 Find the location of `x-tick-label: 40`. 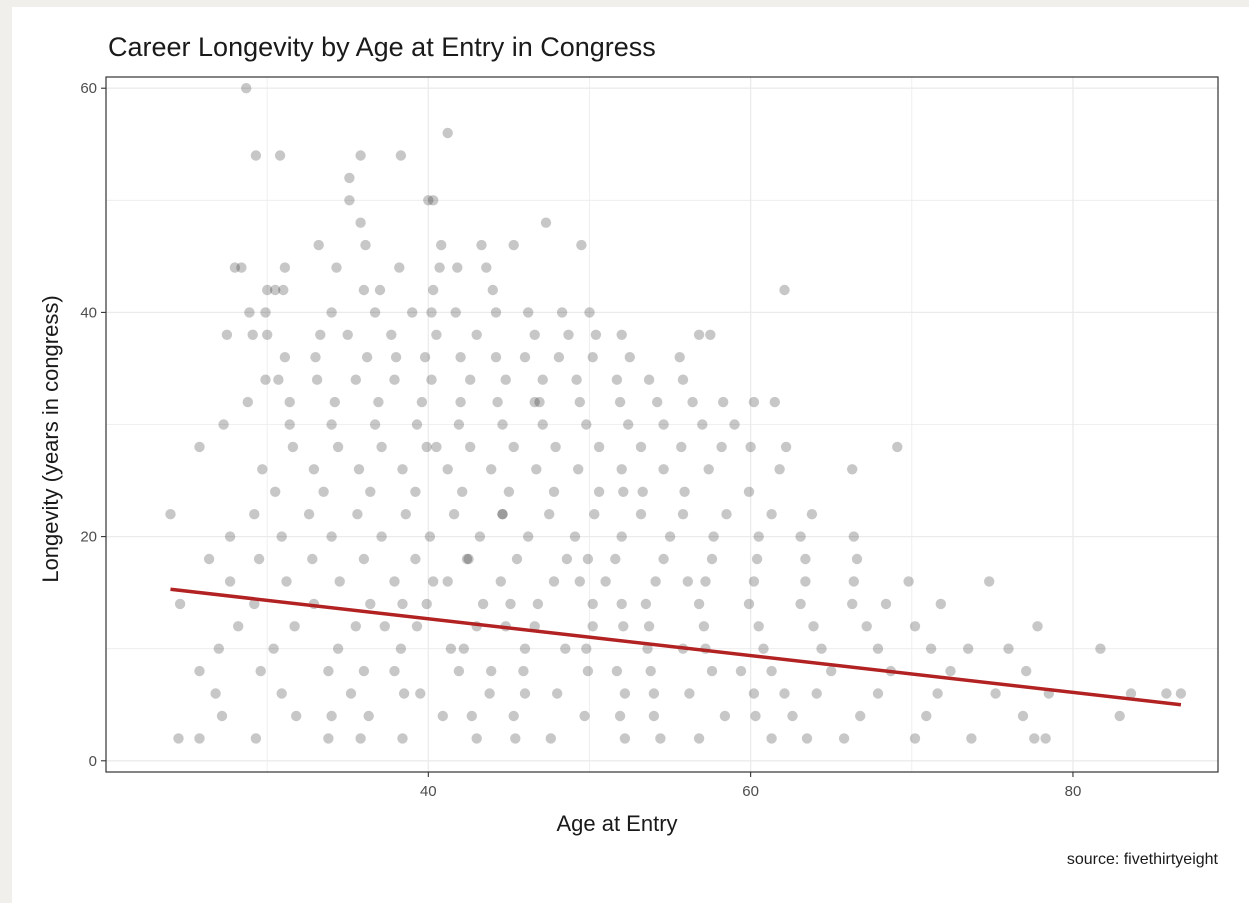

x-tick-label: 40 is located at coordinates (428, 791).